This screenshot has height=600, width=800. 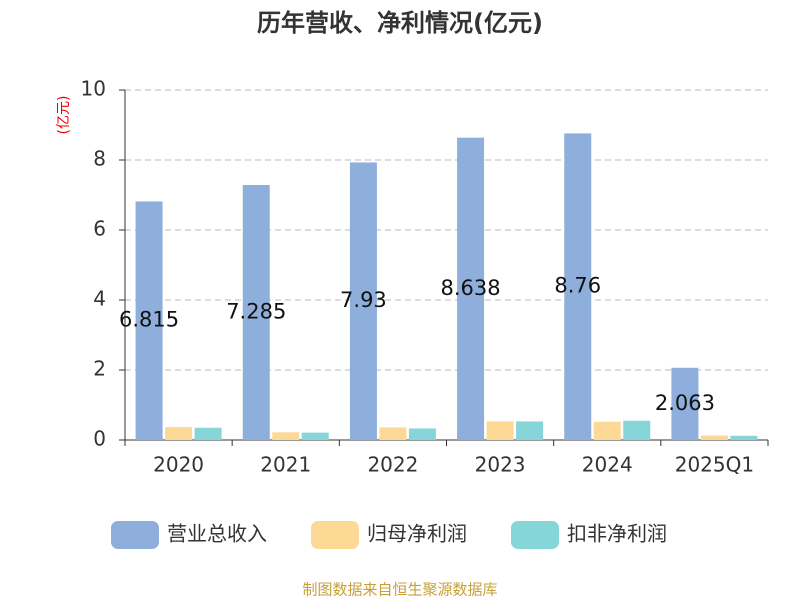 What do you see at coordinates (607, 465) in the screenshot?
I see `x-tick-label: 2024` at bounding box center [607, 465].